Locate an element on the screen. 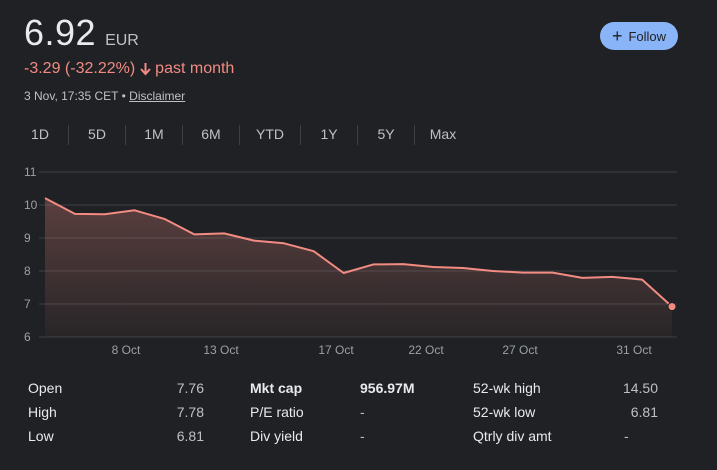  tab-label: Max is located at coordinates (443, 134).